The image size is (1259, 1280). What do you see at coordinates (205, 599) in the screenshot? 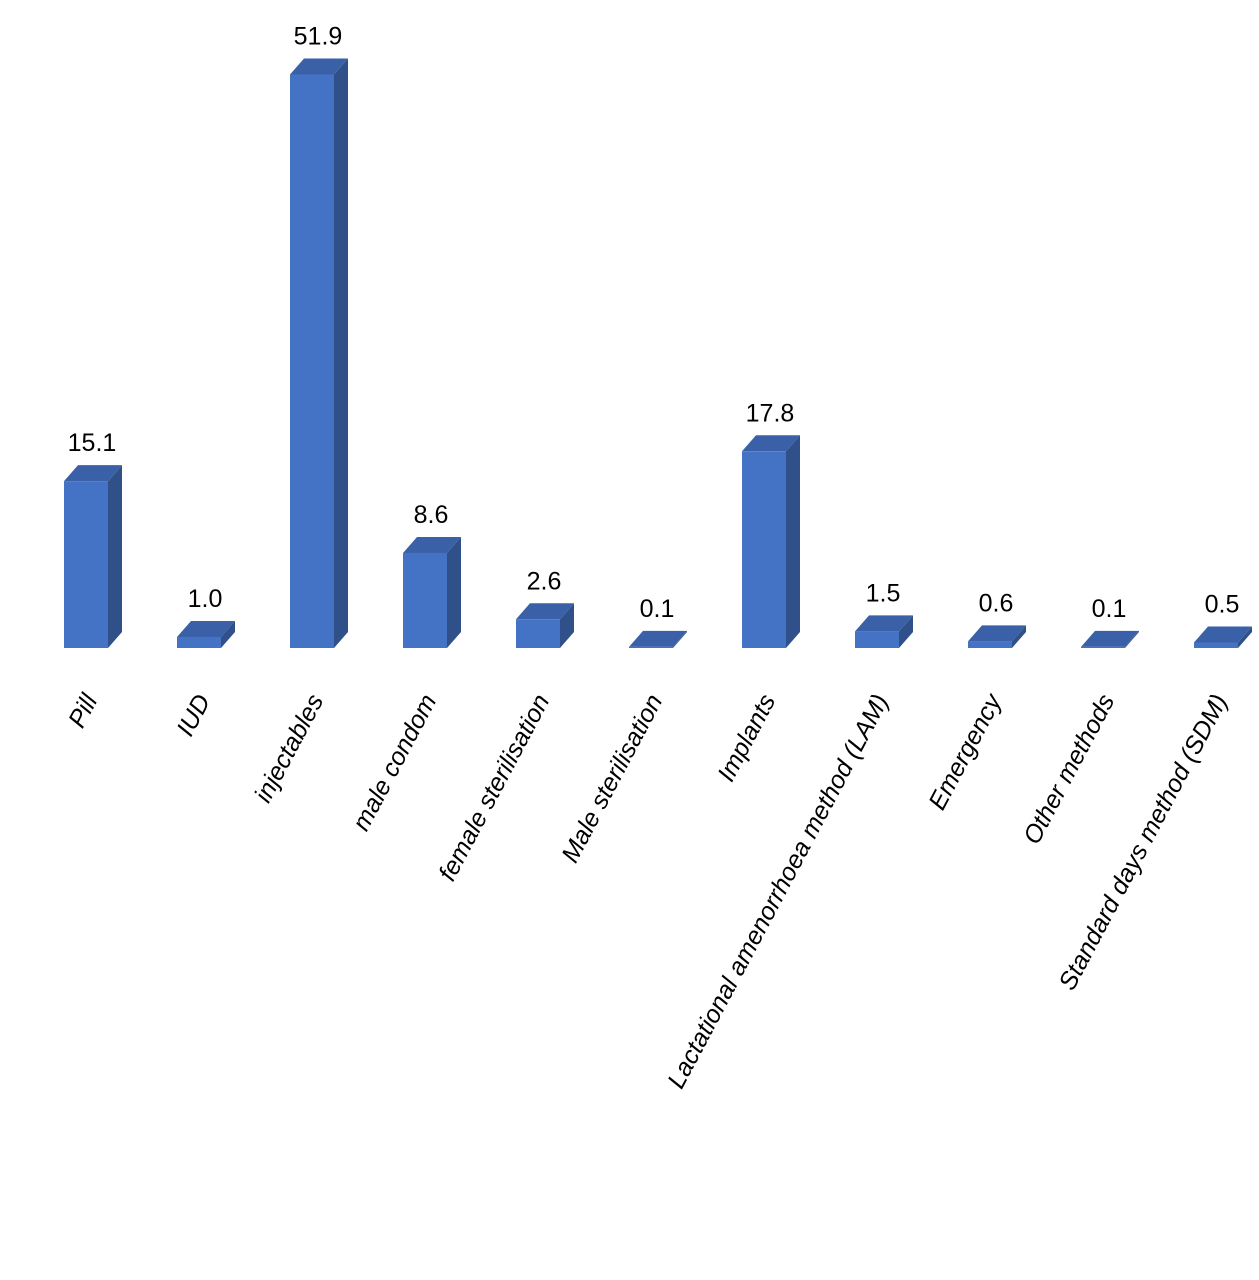
I see `value-label: 1.0` at bounding box center [205, 599].